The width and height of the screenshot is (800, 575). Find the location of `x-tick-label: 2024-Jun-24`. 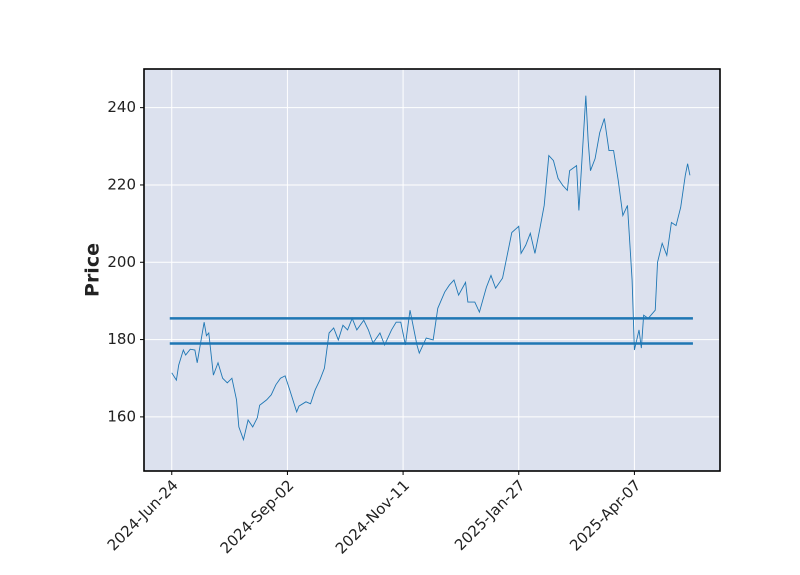

x-tick-label: 2024-Jun-24 is located at coordinates (143, 515).